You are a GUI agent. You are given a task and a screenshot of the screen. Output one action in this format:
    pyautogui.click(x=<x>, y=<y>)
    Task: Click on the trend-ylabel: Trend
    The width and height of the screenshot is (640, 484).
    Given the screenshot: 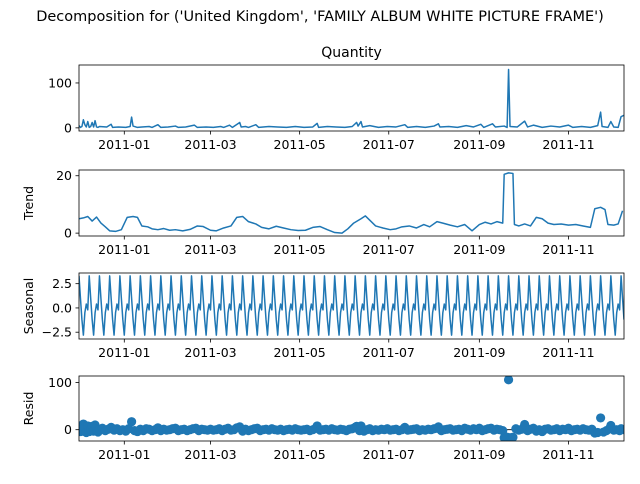 What is the action you would take?
    pyautogui.click(x=28, y=203)
    